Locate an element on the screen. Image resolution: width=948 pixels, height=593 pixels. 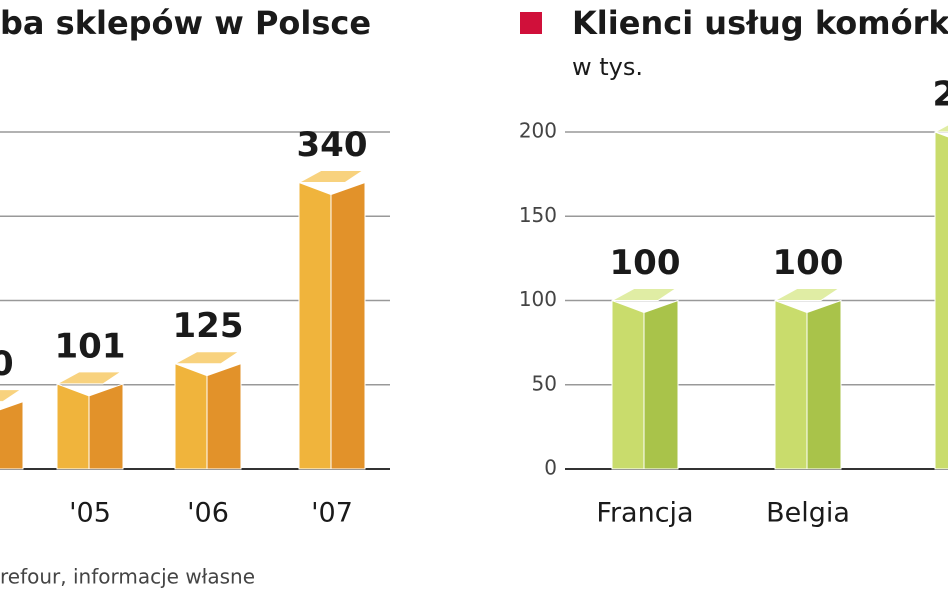
x-tick-label: '05 is located at coordinates (90, 513).